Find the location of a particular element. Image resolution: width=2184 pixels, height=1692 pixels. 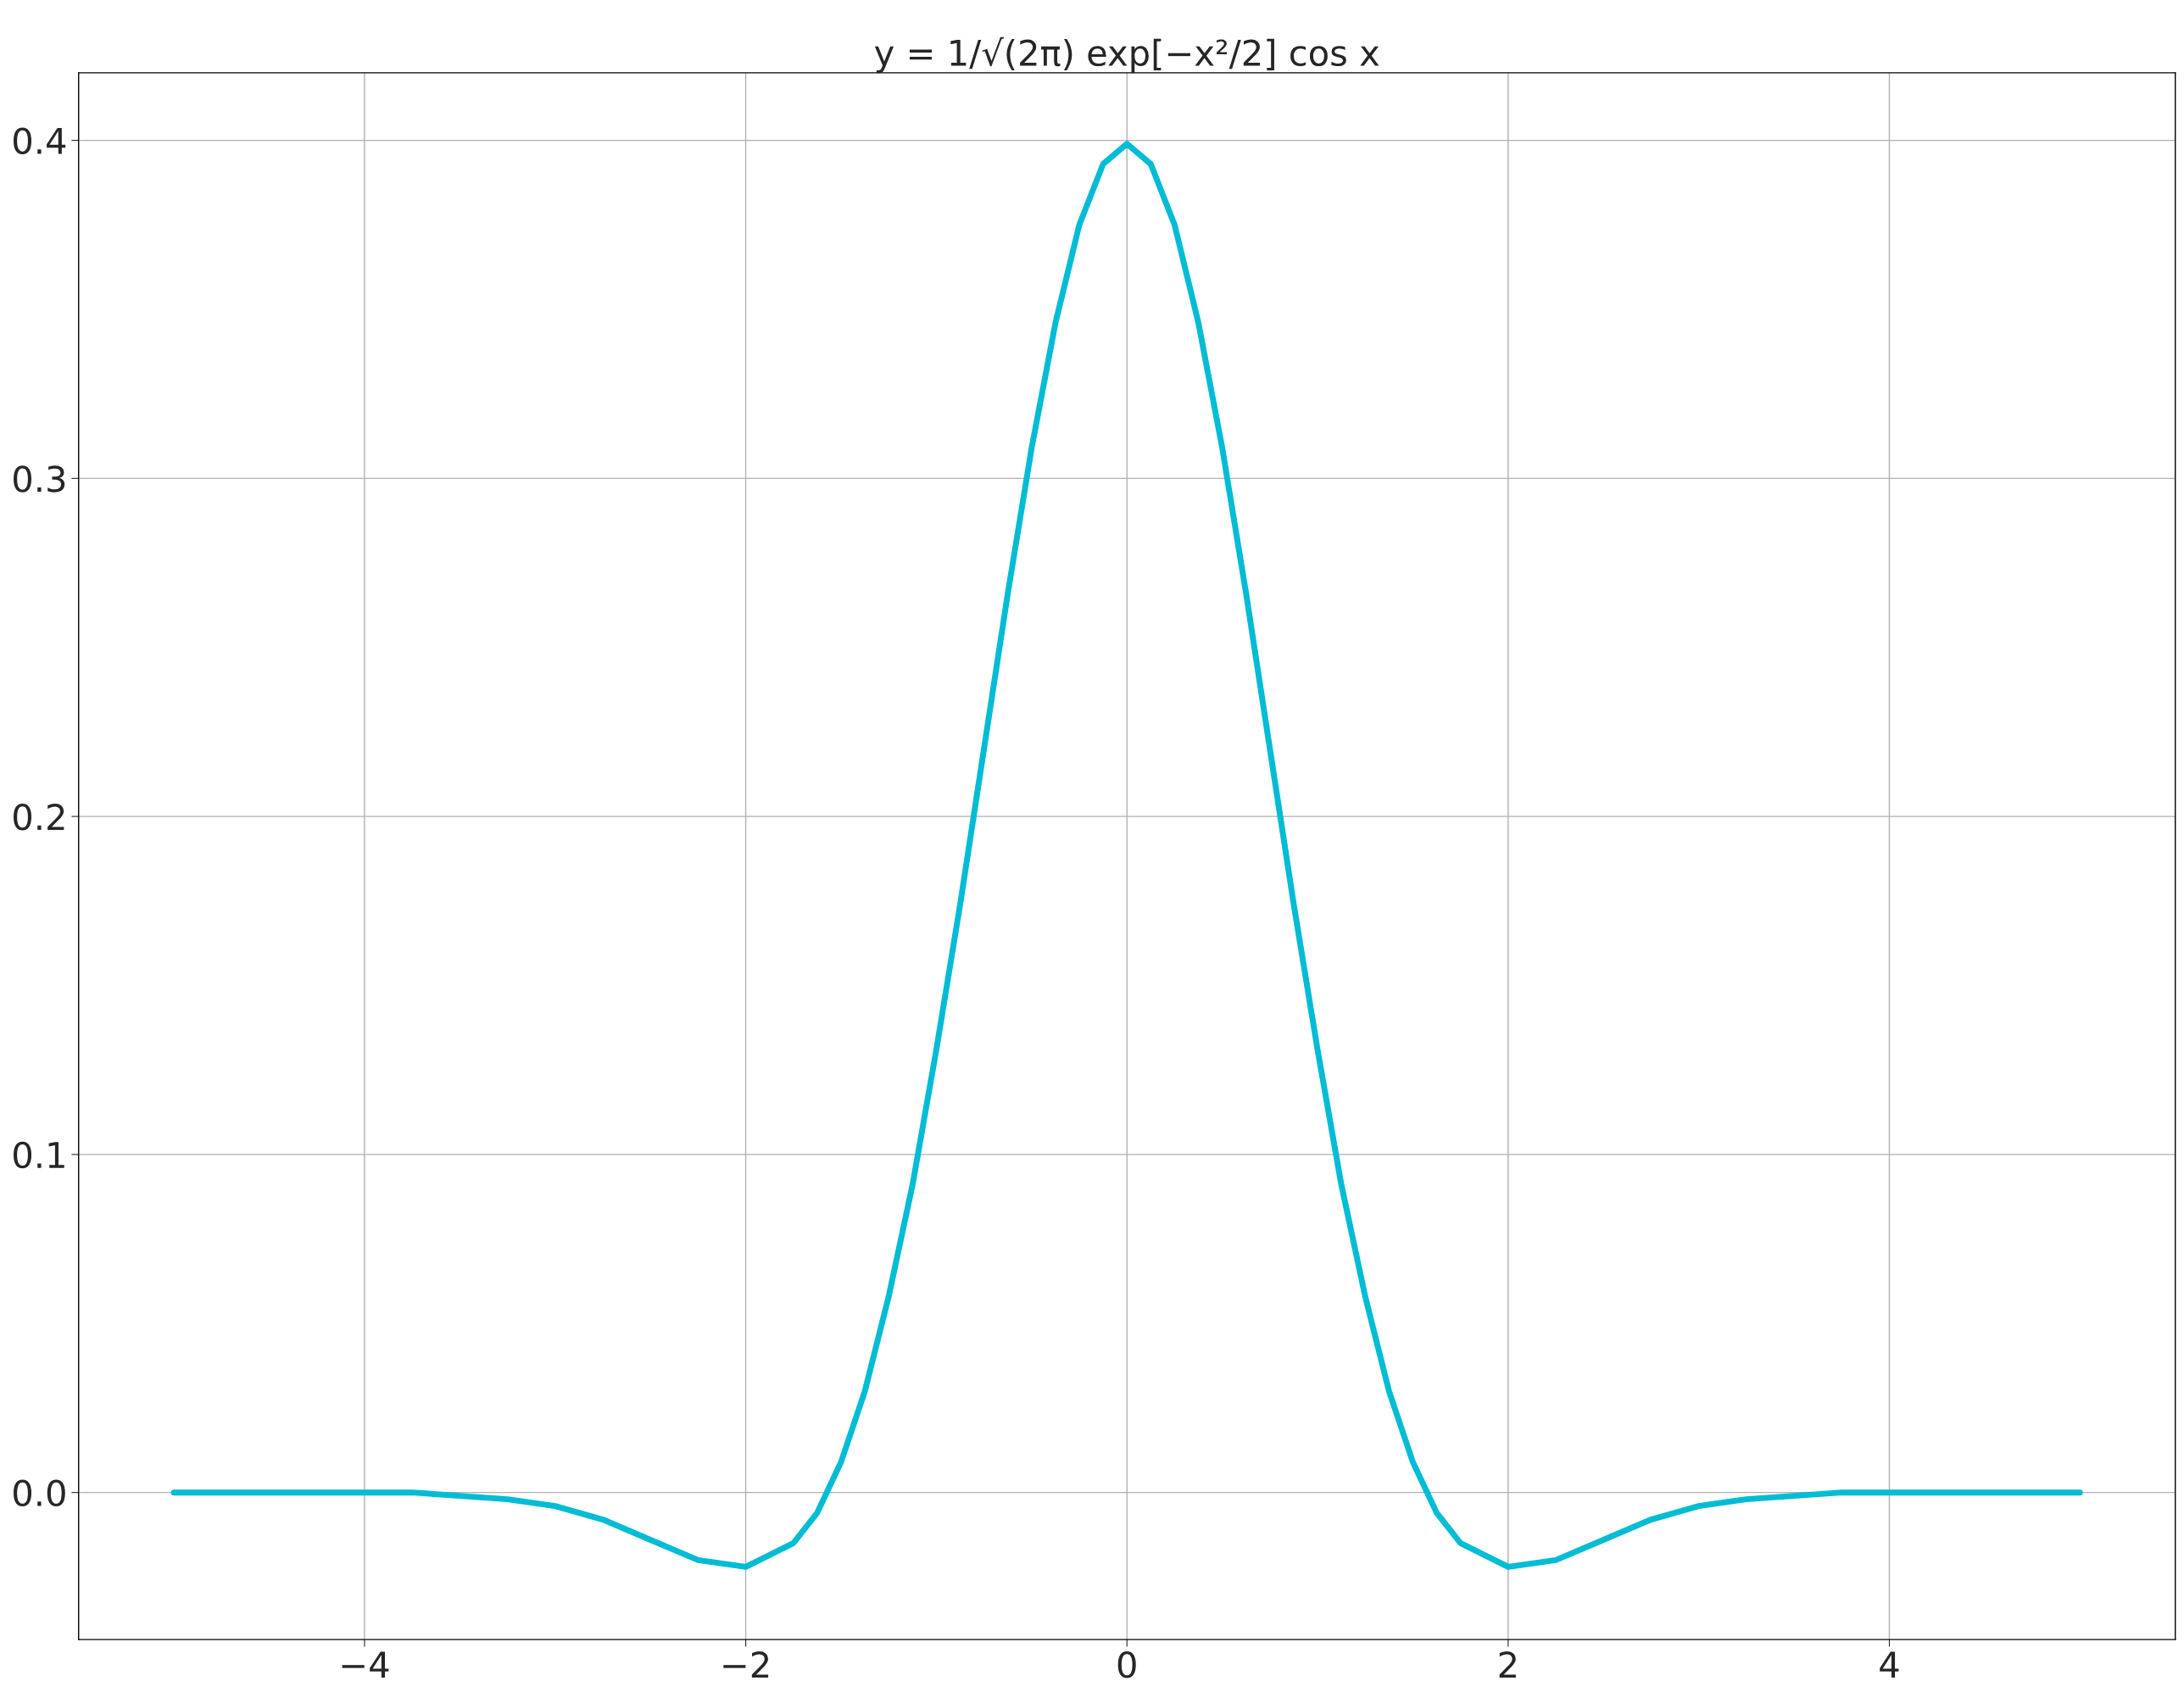

chart-title: y = 1/√(2π) exp[−x²/2] cos x is located at coordinates (1126, 55).